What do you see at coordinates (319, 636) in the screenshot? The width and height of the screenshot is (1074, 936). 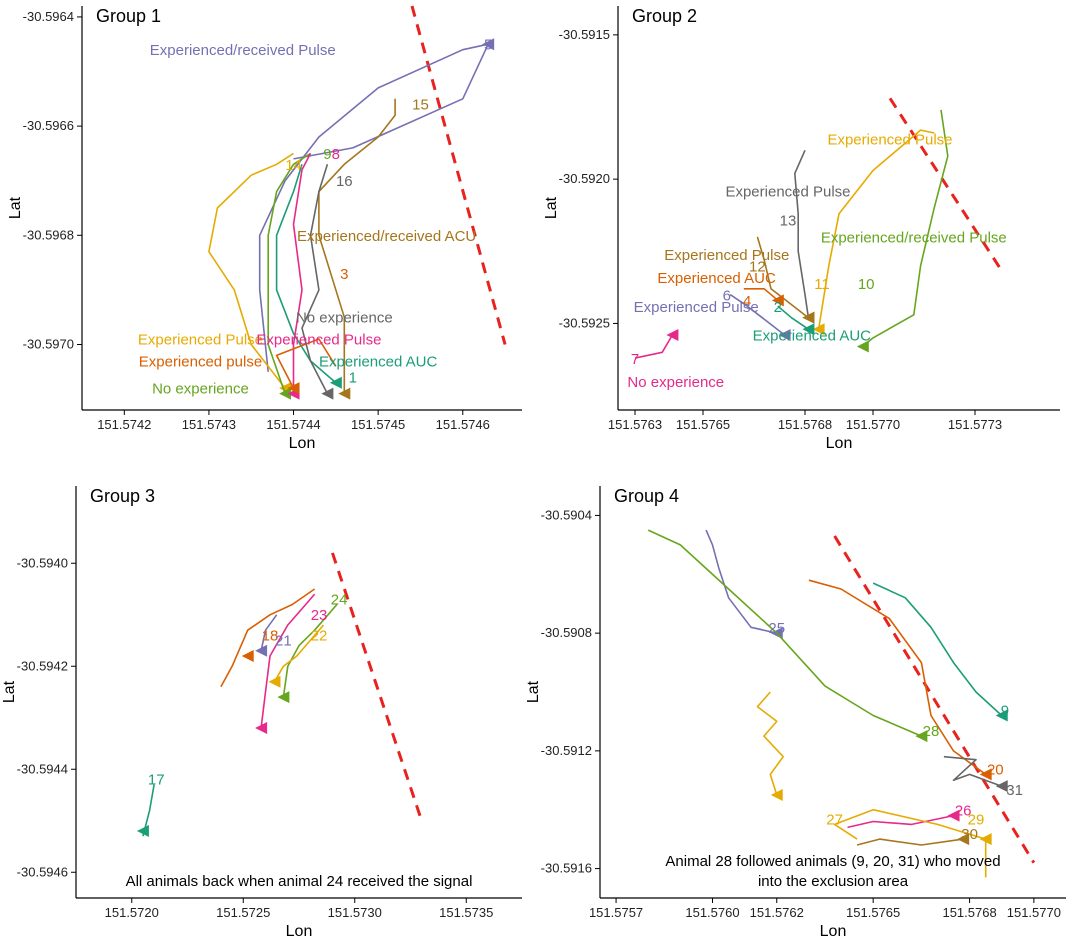 I see `animal-id-label: 22` at bounding box center [319, 636].